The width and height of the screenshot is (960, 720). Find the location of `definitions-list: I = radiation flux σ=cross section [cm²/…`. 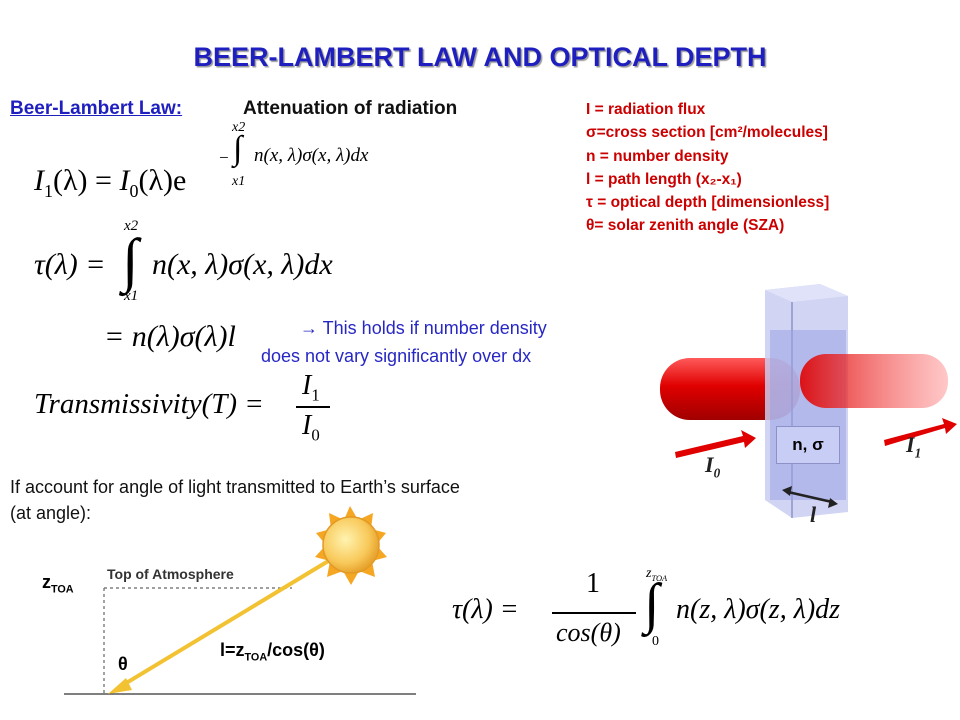

definitions-list: I = radiation flux σ=cross section [cm²/… is located at coordinates (707, 168).